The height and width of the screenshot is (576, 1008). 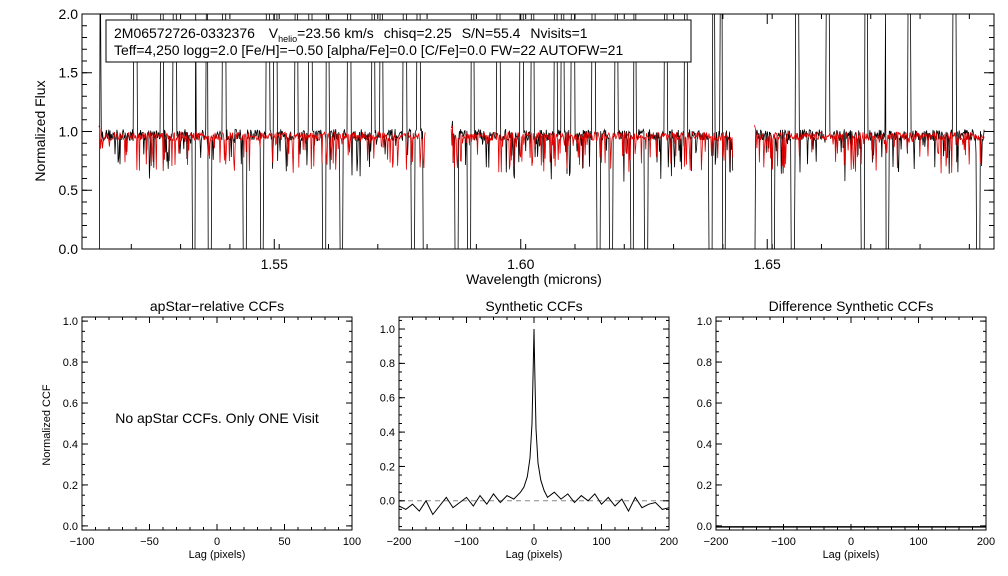 What do you see at coordinates (149, 542) in the screenshot?
I see `apstar-ccf-xtick-label: −50` at bounding box center [149, 542].